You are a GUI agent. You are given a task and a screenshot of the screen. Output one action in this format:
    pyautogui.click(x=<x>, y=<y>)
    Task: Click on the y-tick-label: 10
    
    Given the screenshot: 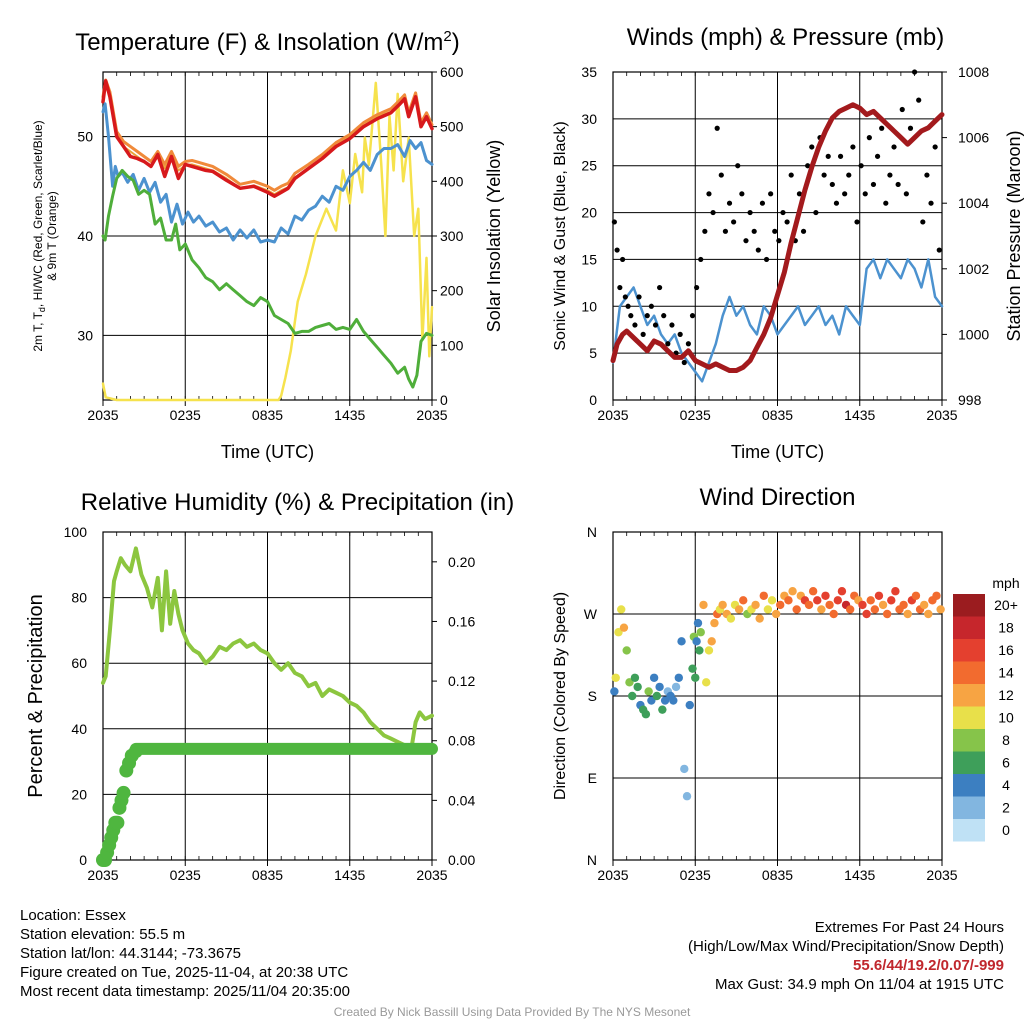 What is the action you would take?
    pyautogui.click(x=589, y=306)
    